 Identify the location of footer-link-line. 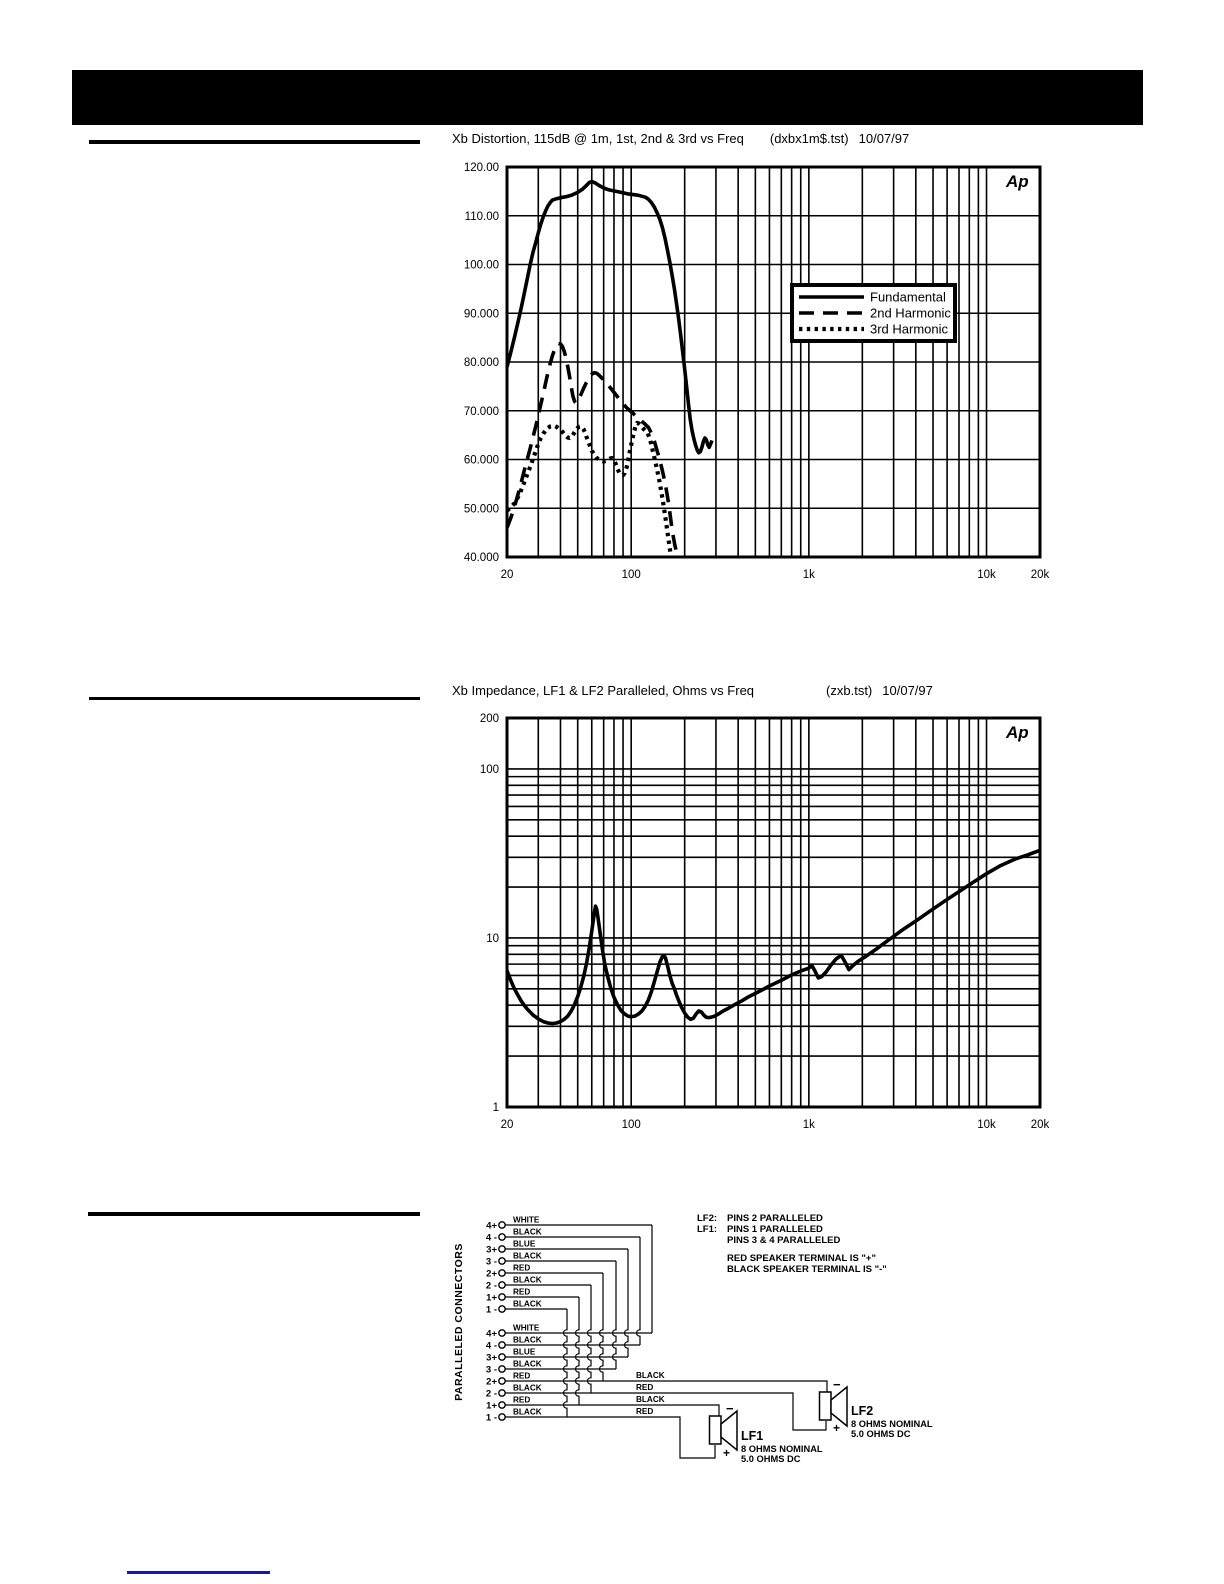
(198, 1572).